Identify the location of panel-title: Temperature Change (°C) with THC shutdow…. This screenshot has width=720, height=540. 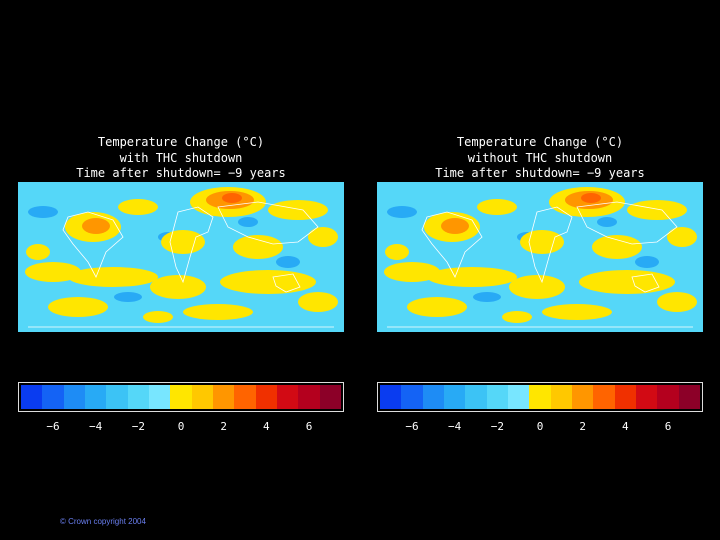
(181, 158).